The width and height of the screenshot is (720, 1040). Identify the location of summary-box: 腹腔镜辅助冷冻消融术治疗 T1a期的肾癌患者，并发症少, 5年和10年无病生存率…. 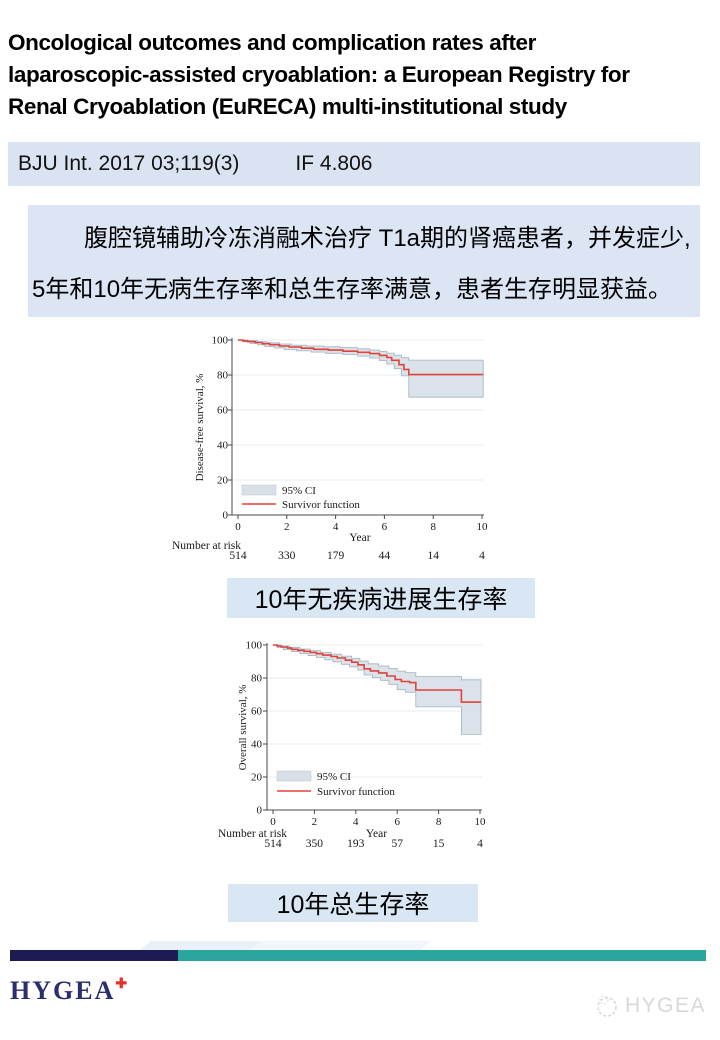
(364, 261).